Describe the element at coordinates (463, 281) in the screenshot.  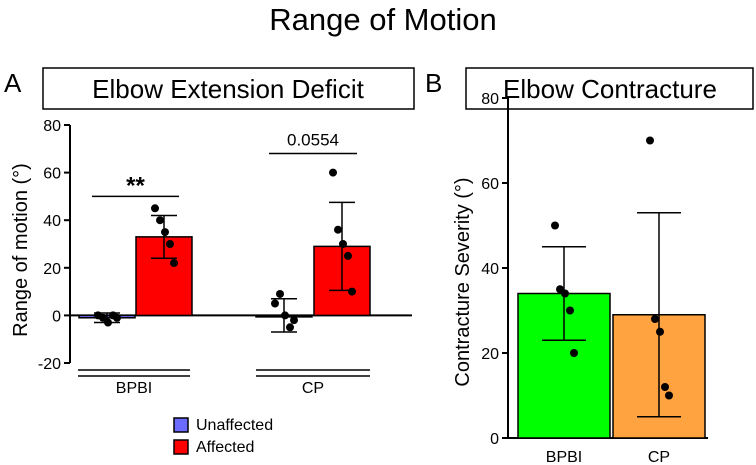
I see `panel-b-ylabel: Contracture Severity (°)` at that location.